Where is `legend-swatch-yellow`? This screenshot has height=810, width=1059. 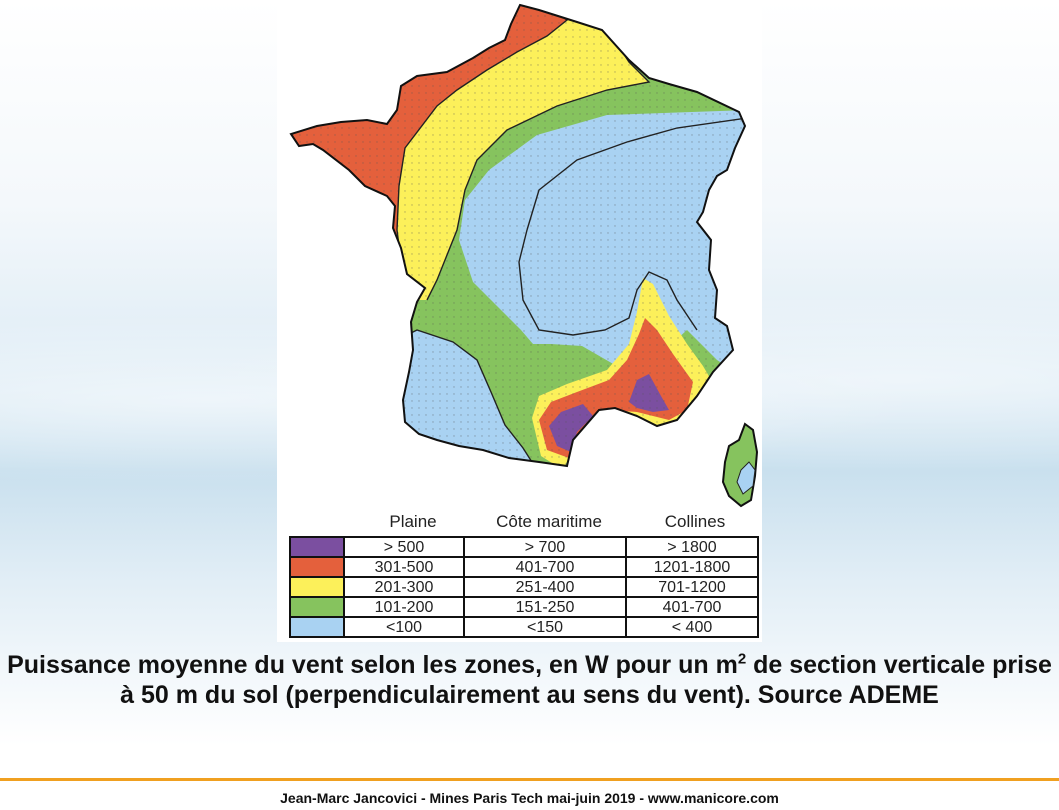 legend-swatch-yellow is located at coordinates (317, 587).